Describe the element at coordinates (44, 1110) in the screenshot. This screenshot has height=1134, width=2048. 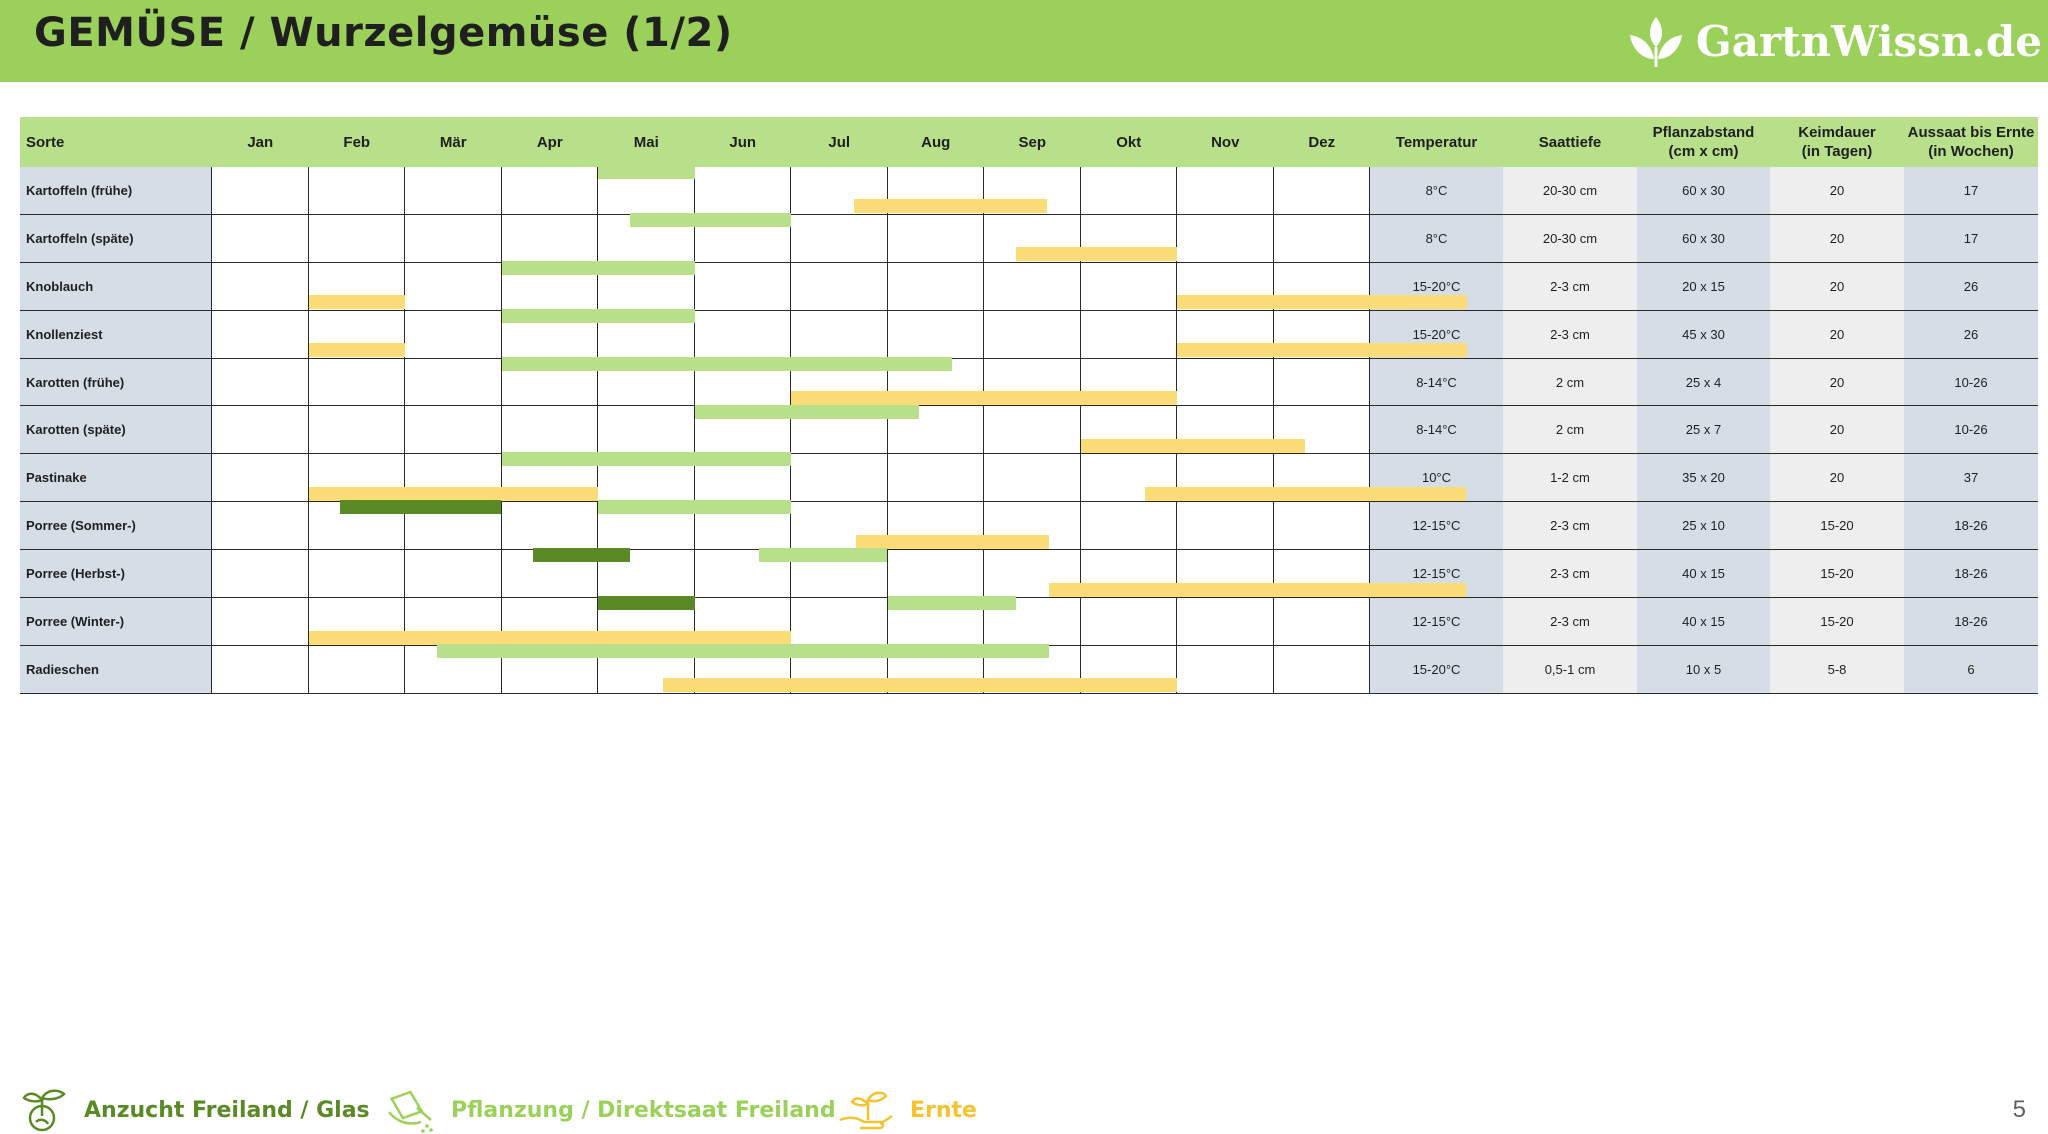
I see `seedling-icon` at that location.